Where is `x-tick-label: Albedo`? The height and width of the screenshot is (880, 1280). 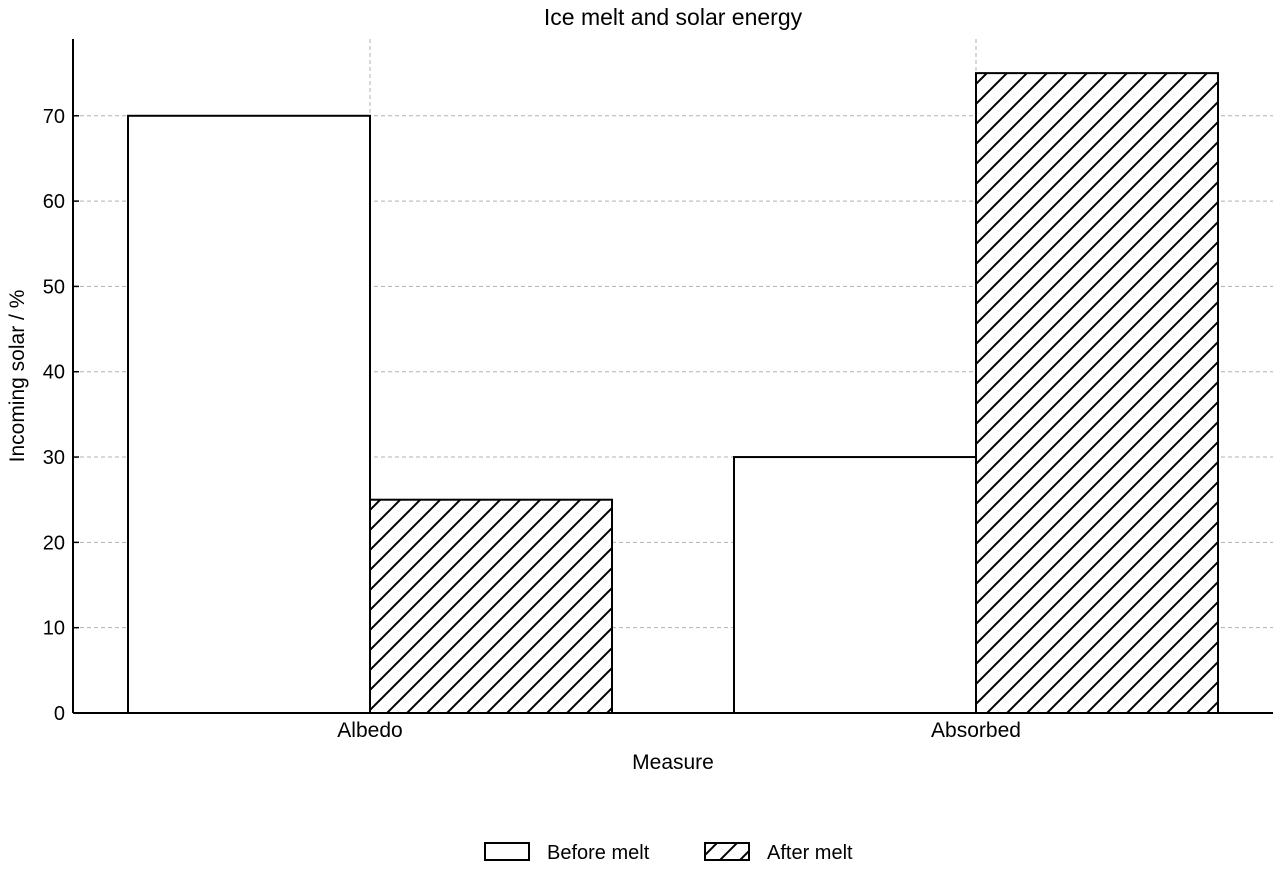
x-tick-label: Albedo is located at coordinates (369, 730).